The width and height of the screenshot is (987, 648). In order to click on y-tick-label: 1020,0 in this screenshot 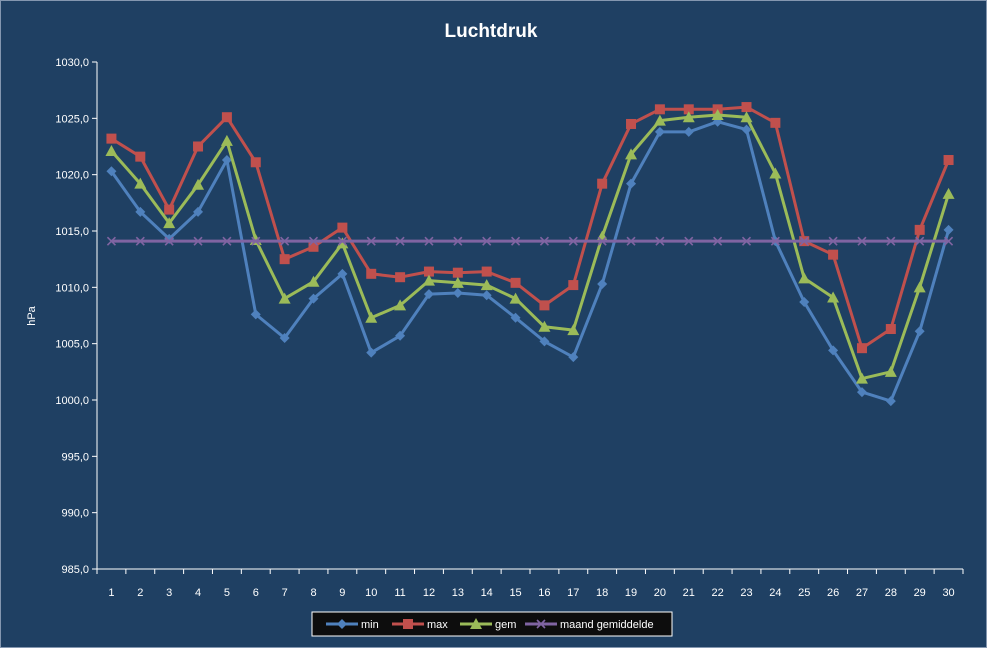, I will do `click(72, 176)`.